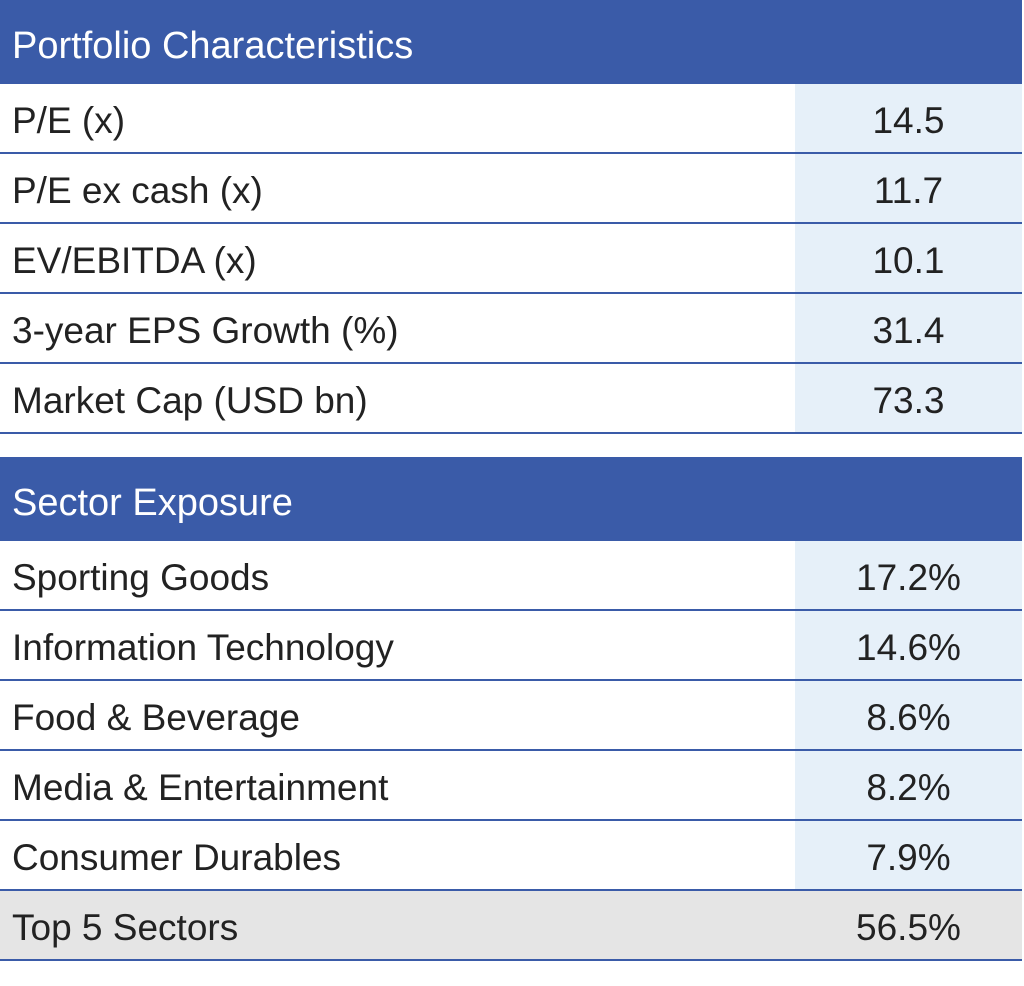  Describe the element at coordinates (511, 399) in the screenshot. I see `table-row: Market Cap (USD bn) 73.3` at that location.